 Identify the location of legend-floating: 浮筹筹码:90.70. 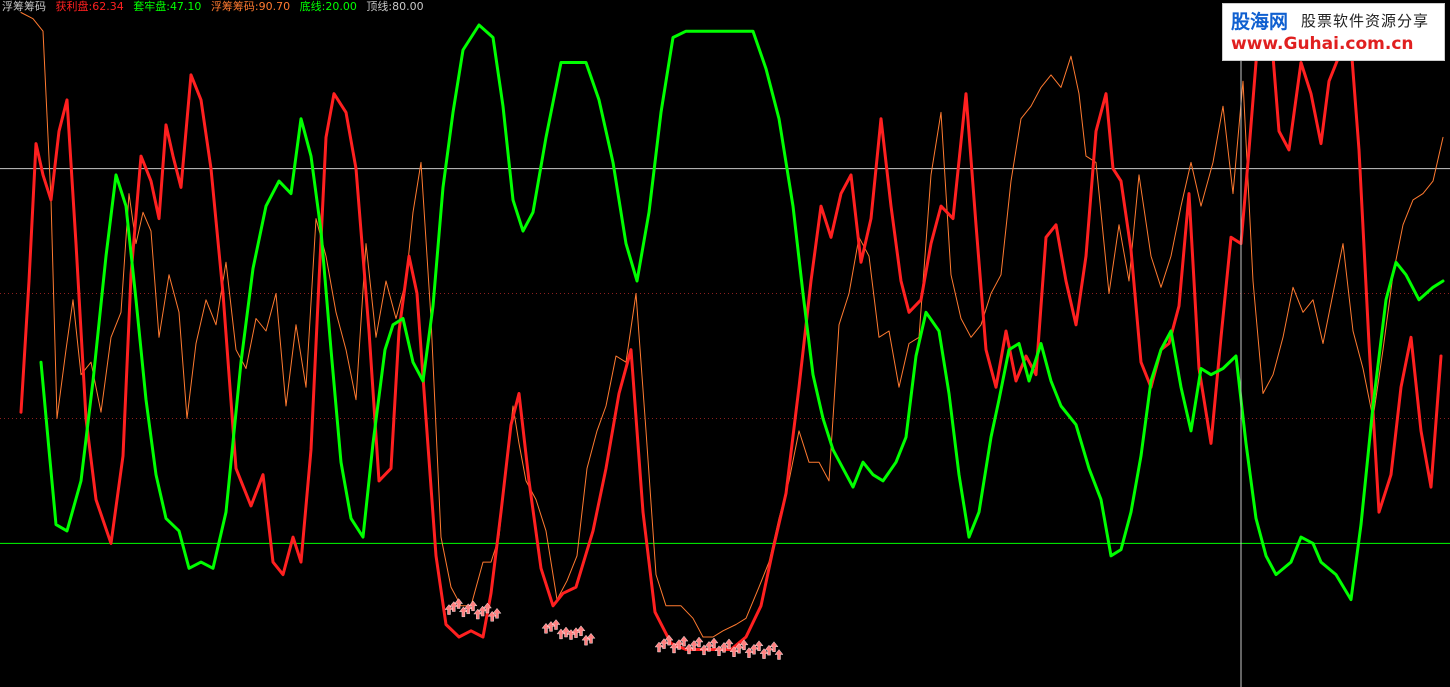
(252, 6).